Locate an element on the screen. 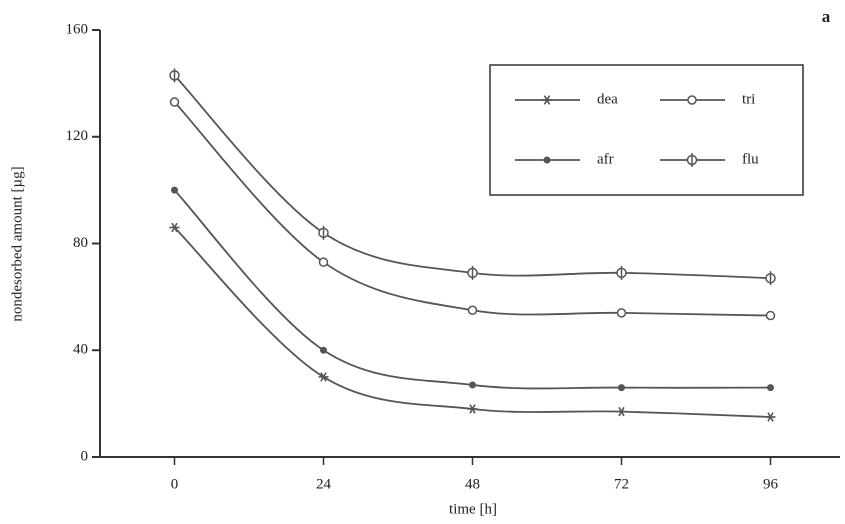 This screenshot has height=524, width=845. x-axis-label: time [h] is located at coordinates (473, 509).